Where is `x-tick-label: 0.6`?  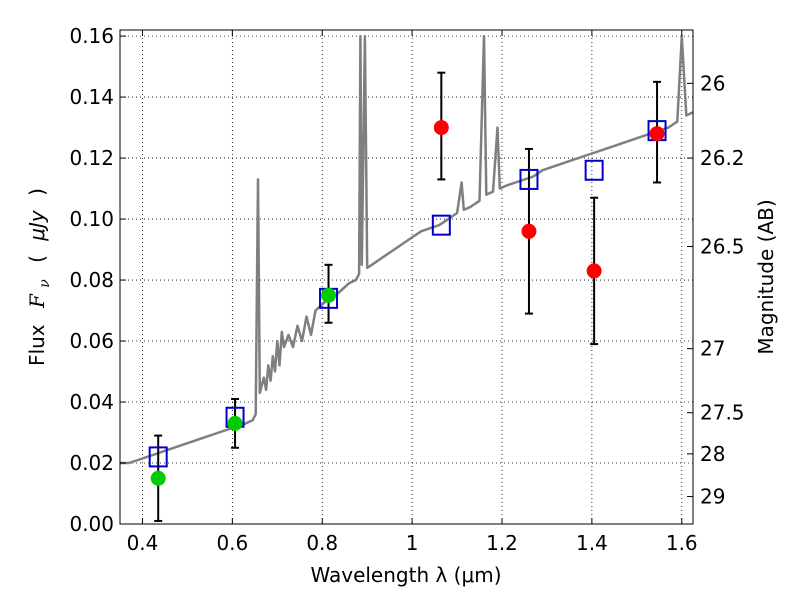
x-tick-label: 0.6 is located at coordinates (232, 543).